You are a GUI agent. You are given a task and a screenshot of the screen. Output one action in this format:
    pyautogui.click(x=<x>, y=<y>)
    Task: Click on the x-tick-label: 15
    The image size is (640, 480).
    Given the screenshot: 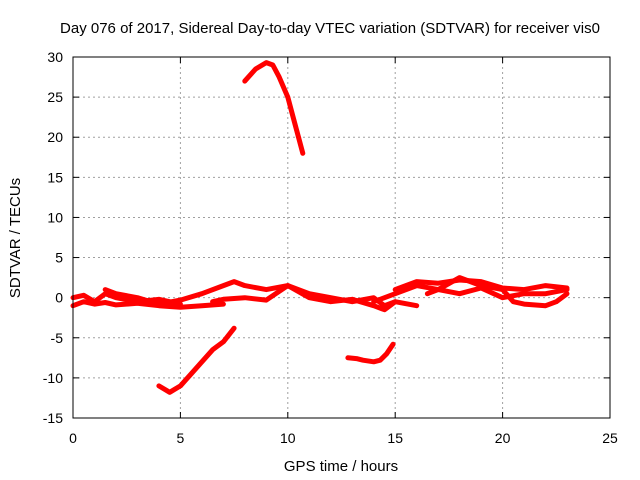 What is the action you would take?
    pyautogui.click(x=395, y=438)
    